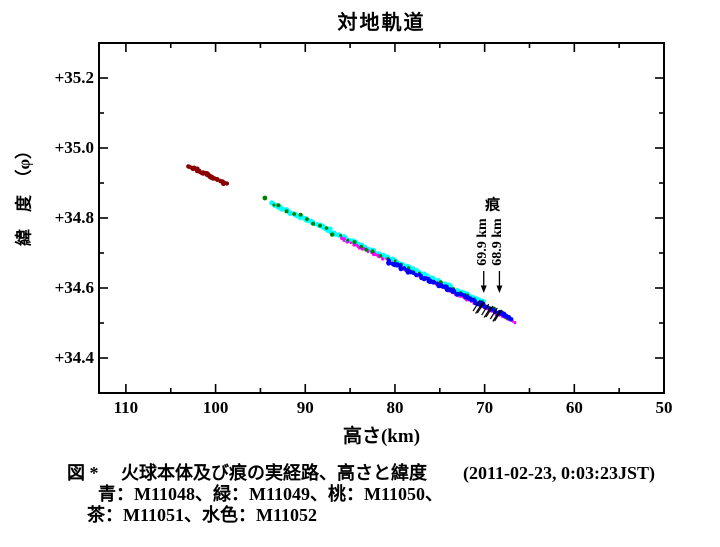 Image resolution: width=720 pixels, height=547 pixels. Describe the element at coordinates (482, 242) in the screenshot. I see `trail-altitude-label-0: 69.9 km` at that location.